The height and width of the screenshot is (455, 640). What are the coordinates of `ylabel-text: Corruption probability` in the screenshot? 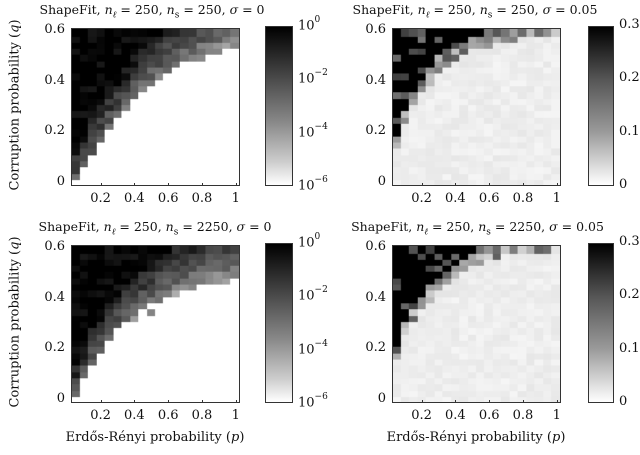 It's located at (15, 114).